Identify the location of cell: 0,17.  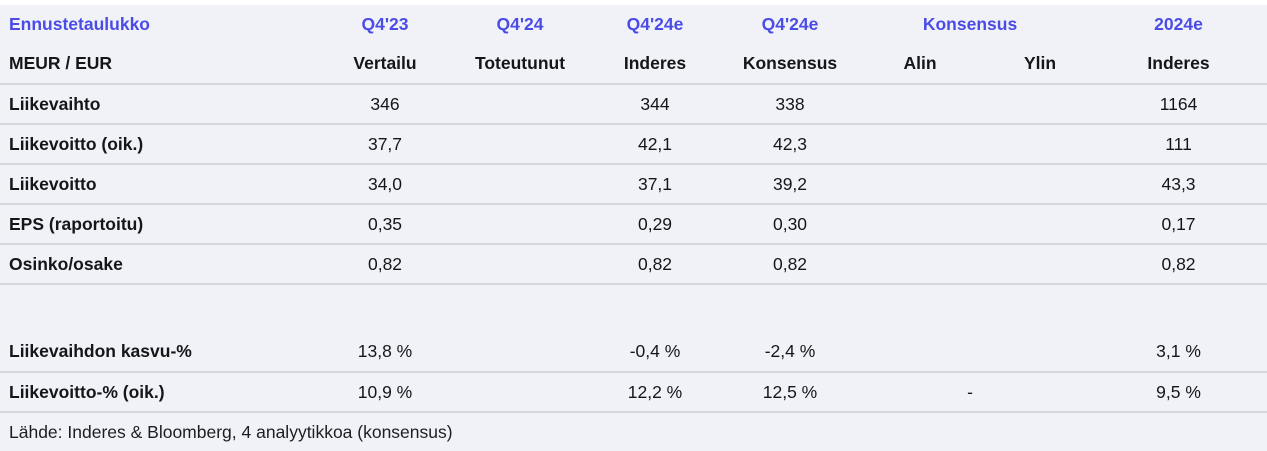
(1178, 224).